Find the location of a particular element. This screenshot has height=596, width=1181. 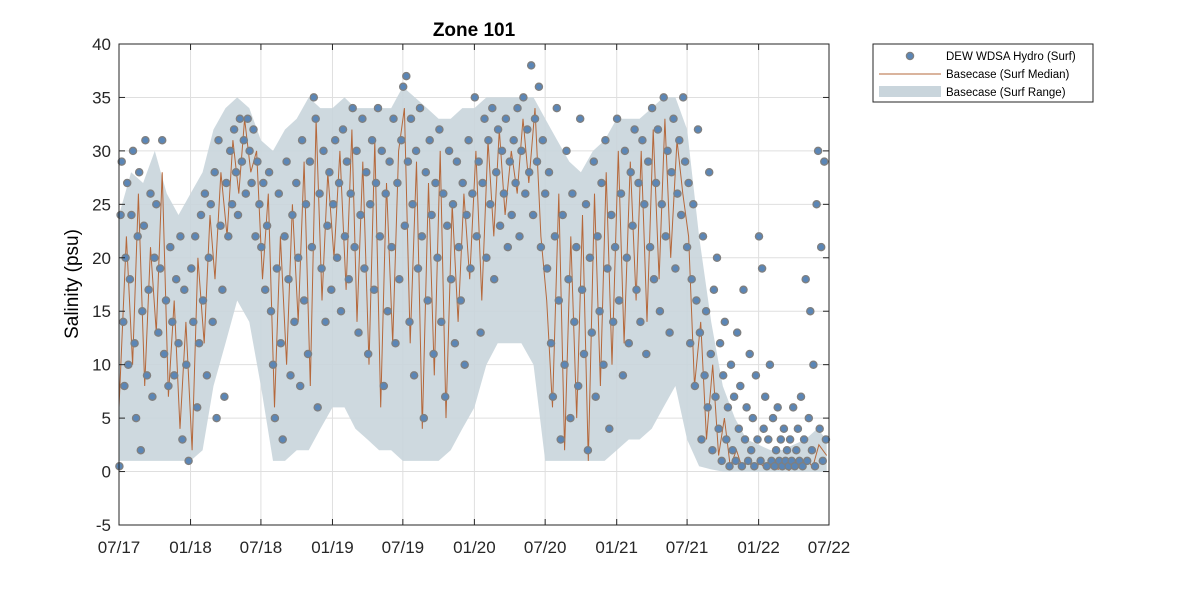

x-tick-label: 01/21 is located at coordinates (616, 547).